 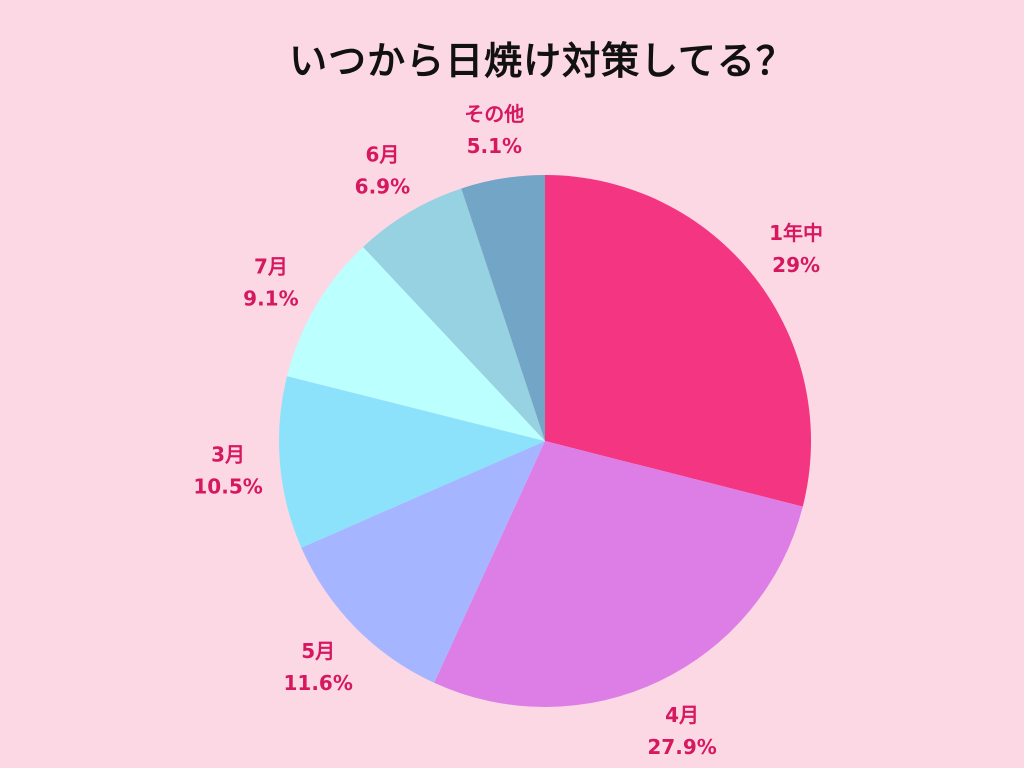 What do you see at coordinates (227, 470) in the screenshot?
I see `slice-label: 3月 10.5%` at bounding box center [227, 470].